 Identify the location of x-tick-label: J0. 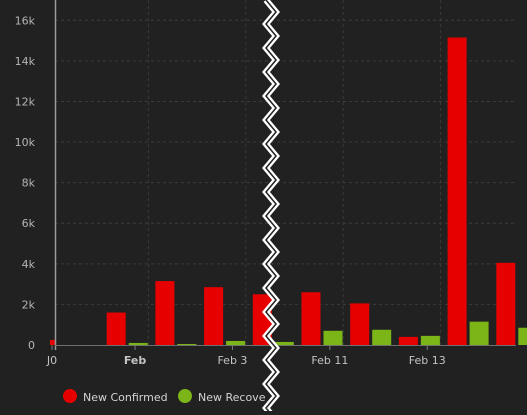
(51, 360).